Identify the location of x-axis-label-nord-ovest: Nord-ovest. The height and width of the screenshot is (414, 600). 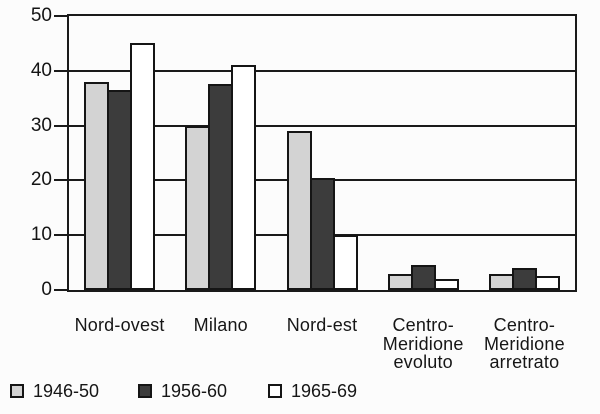
(120, 325).